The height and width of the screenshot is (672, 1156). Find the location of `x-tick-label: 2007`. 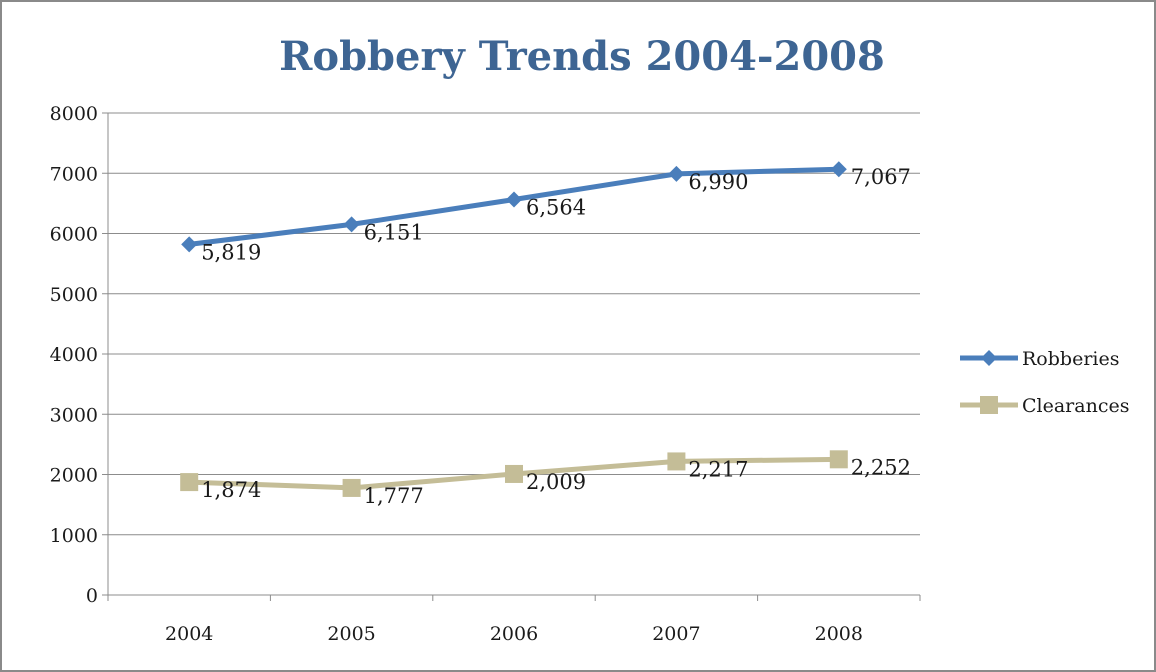

x-tick-label: 2007 is located at coordinates (676, 634).